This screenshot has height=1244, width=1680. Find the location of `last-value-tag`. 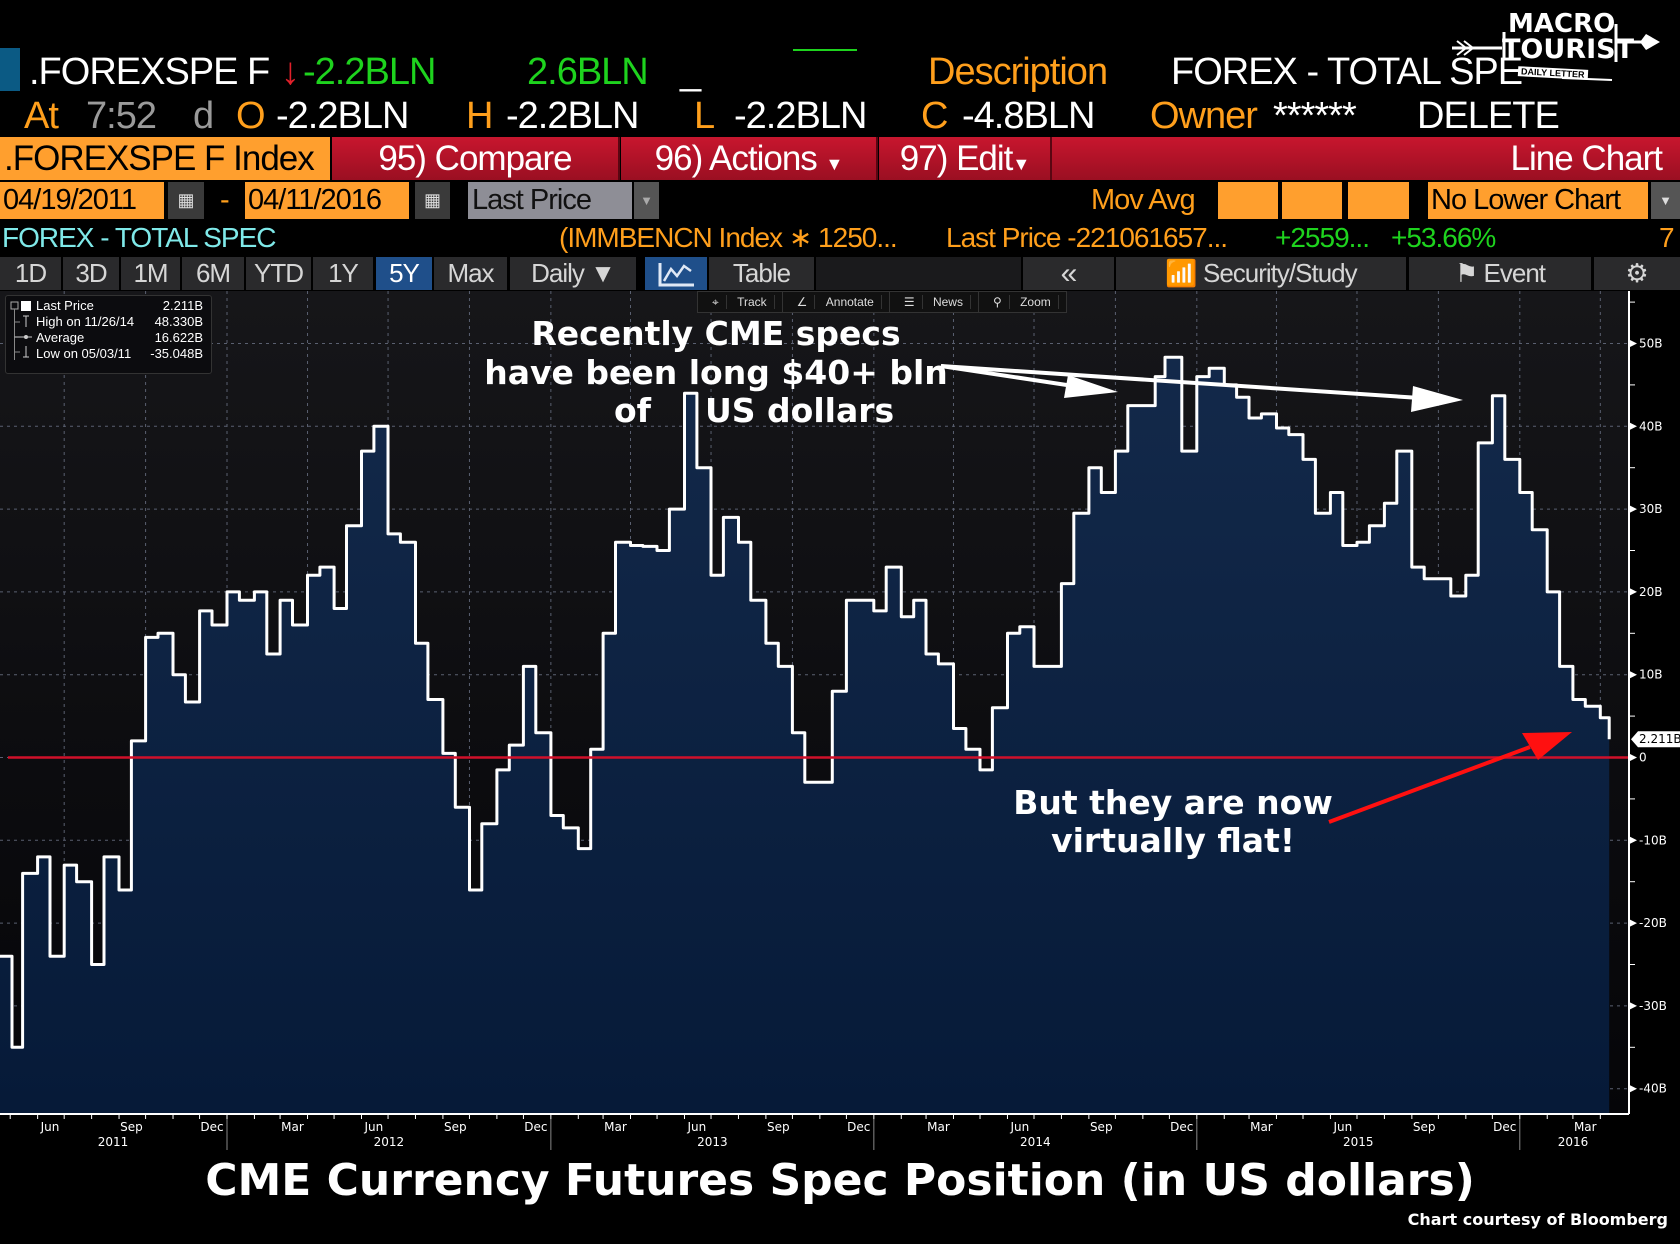

last-value-tag is located at coordinates (1655, 739).